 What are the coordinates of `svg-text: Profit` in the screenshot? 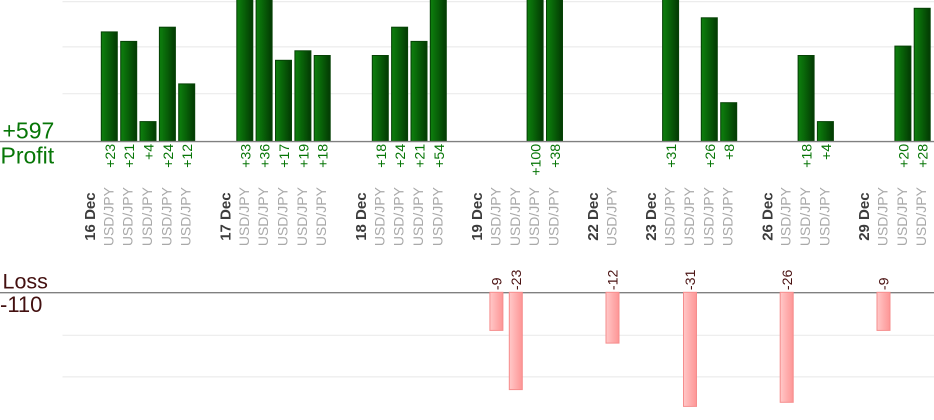 It's located at (28, 155).